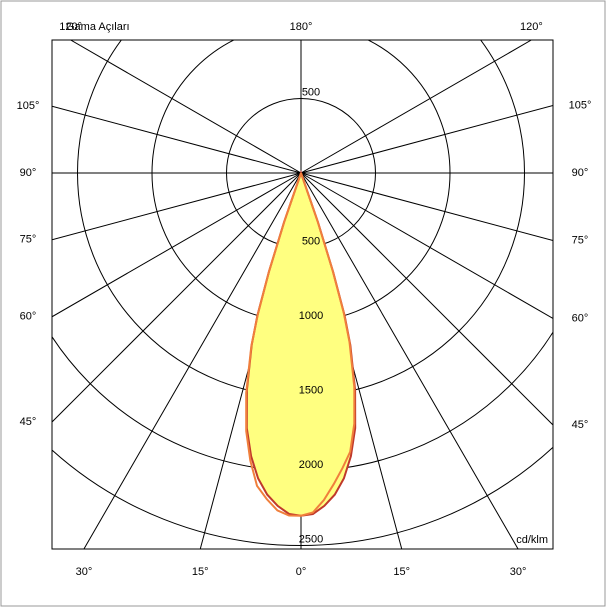 The width and height of the screenshot is (608, 609). What do you see at coordinates (311, 390) in the screenshot?
I see `r-tick-label: 1500` at bounding box center [311, 390].